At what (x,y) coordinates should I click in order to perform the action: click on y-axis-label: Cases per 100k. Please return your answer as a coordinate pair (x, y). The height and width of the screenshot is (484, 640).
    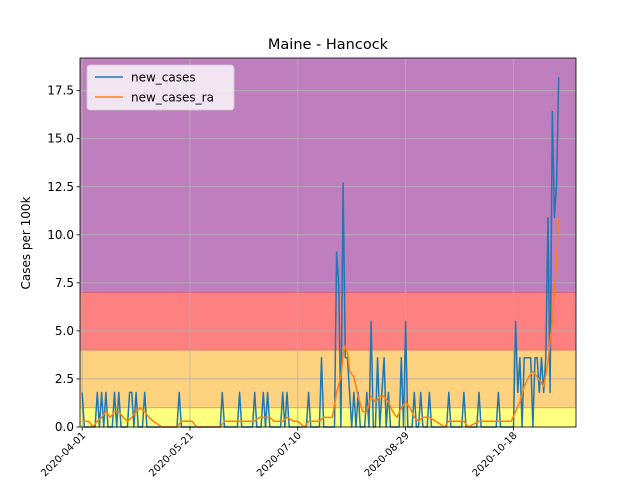
    Looking at the image, I should click on (26, 242).